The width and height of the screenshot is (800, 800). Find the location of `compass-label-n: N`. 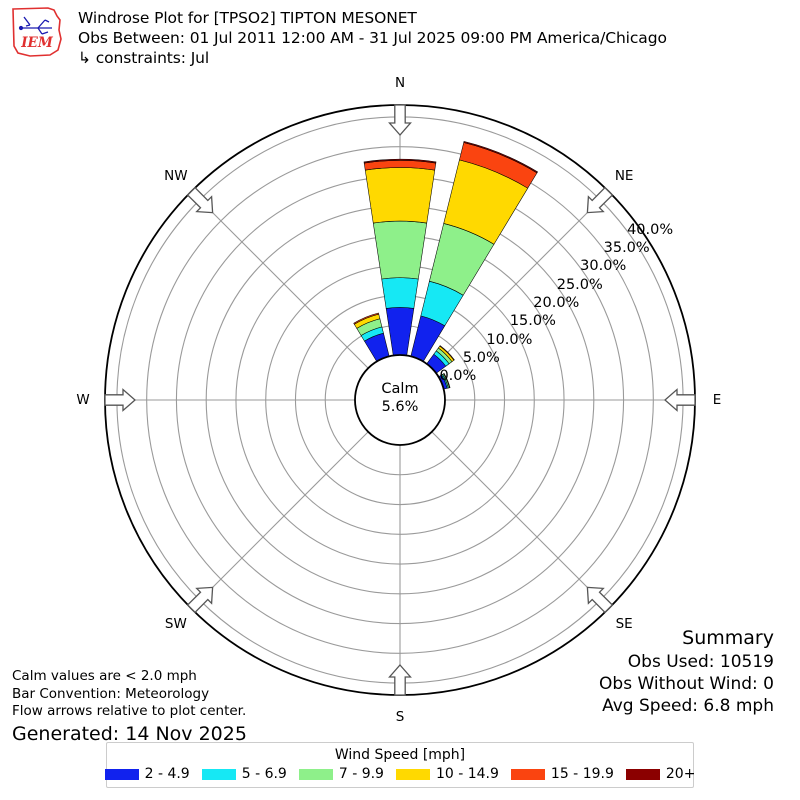

compass-label-n: N is located at coordinates (400, 83).